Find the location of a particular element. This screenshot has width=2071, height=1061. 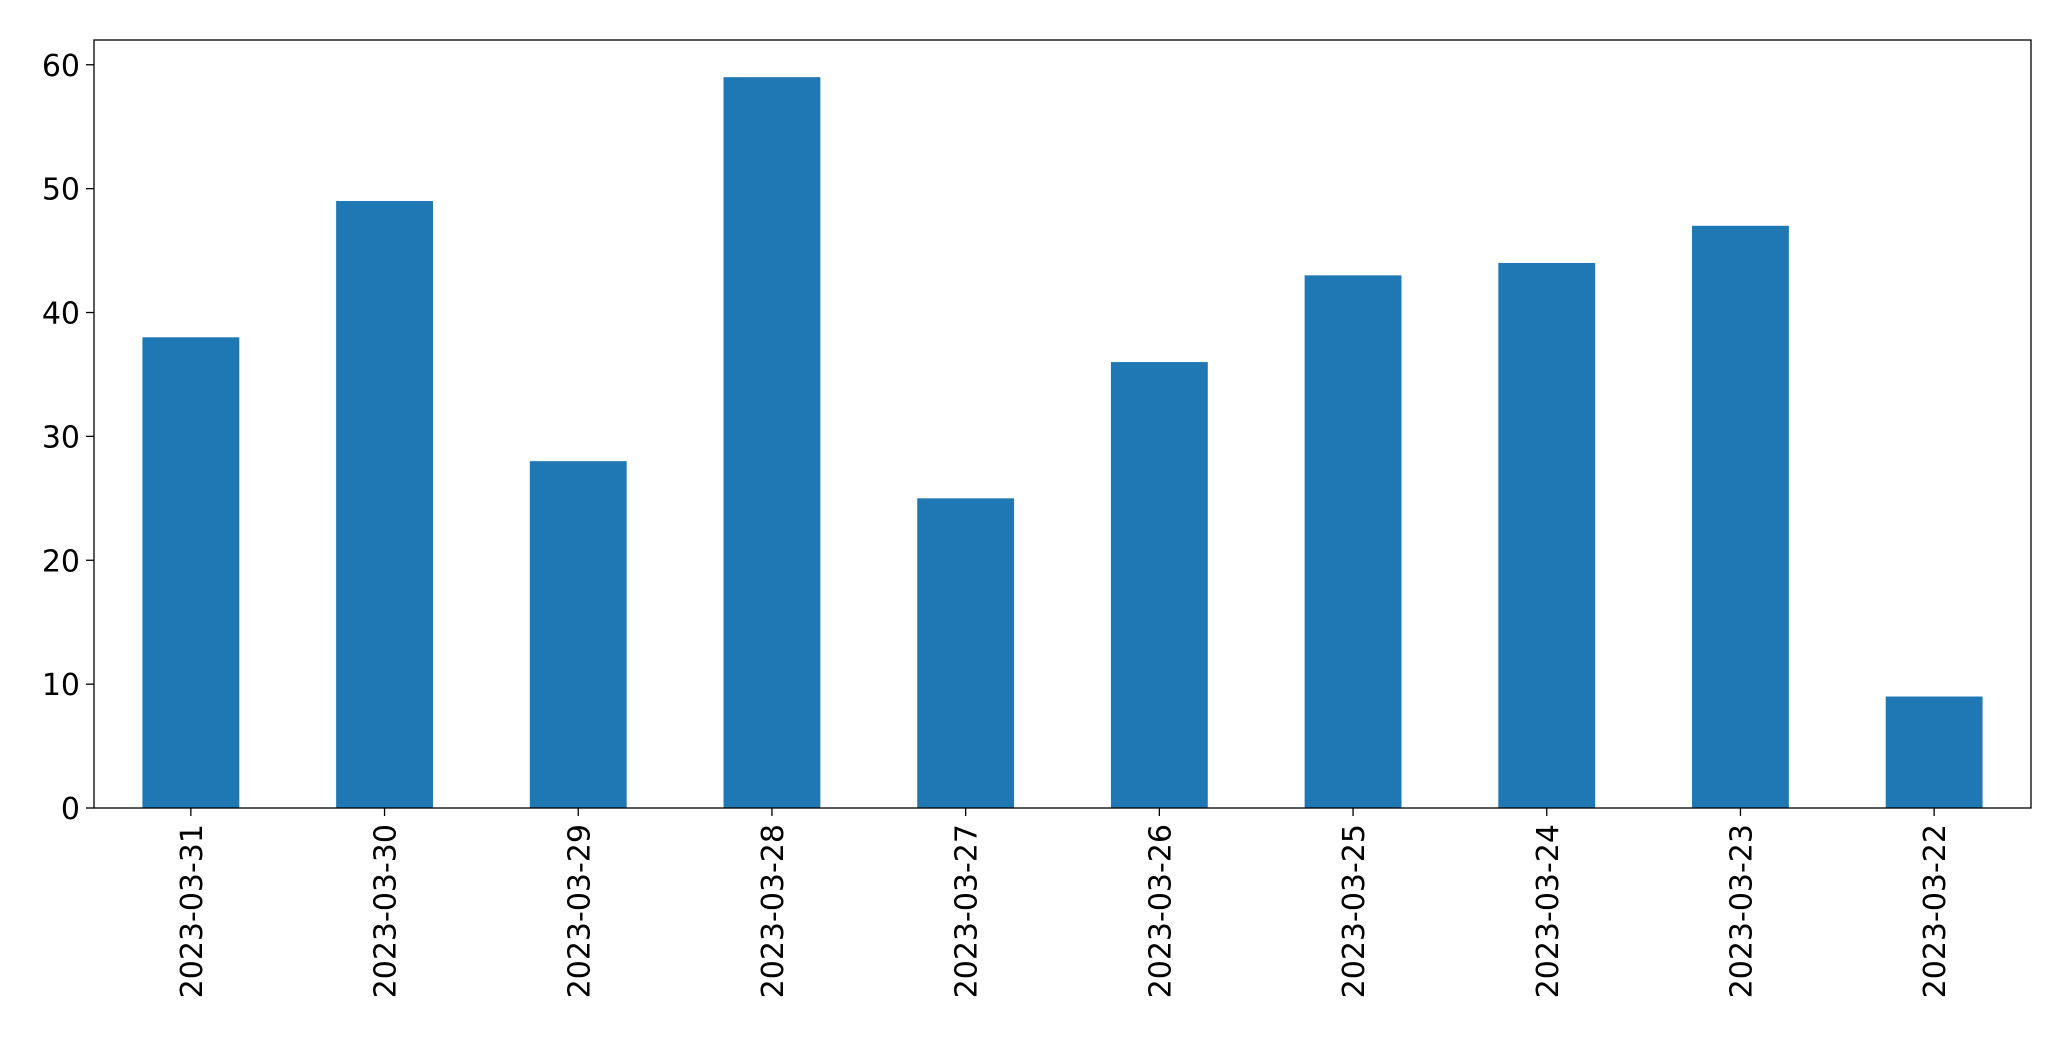

y-tick-label: 0 is located at coordinates (70, 809).